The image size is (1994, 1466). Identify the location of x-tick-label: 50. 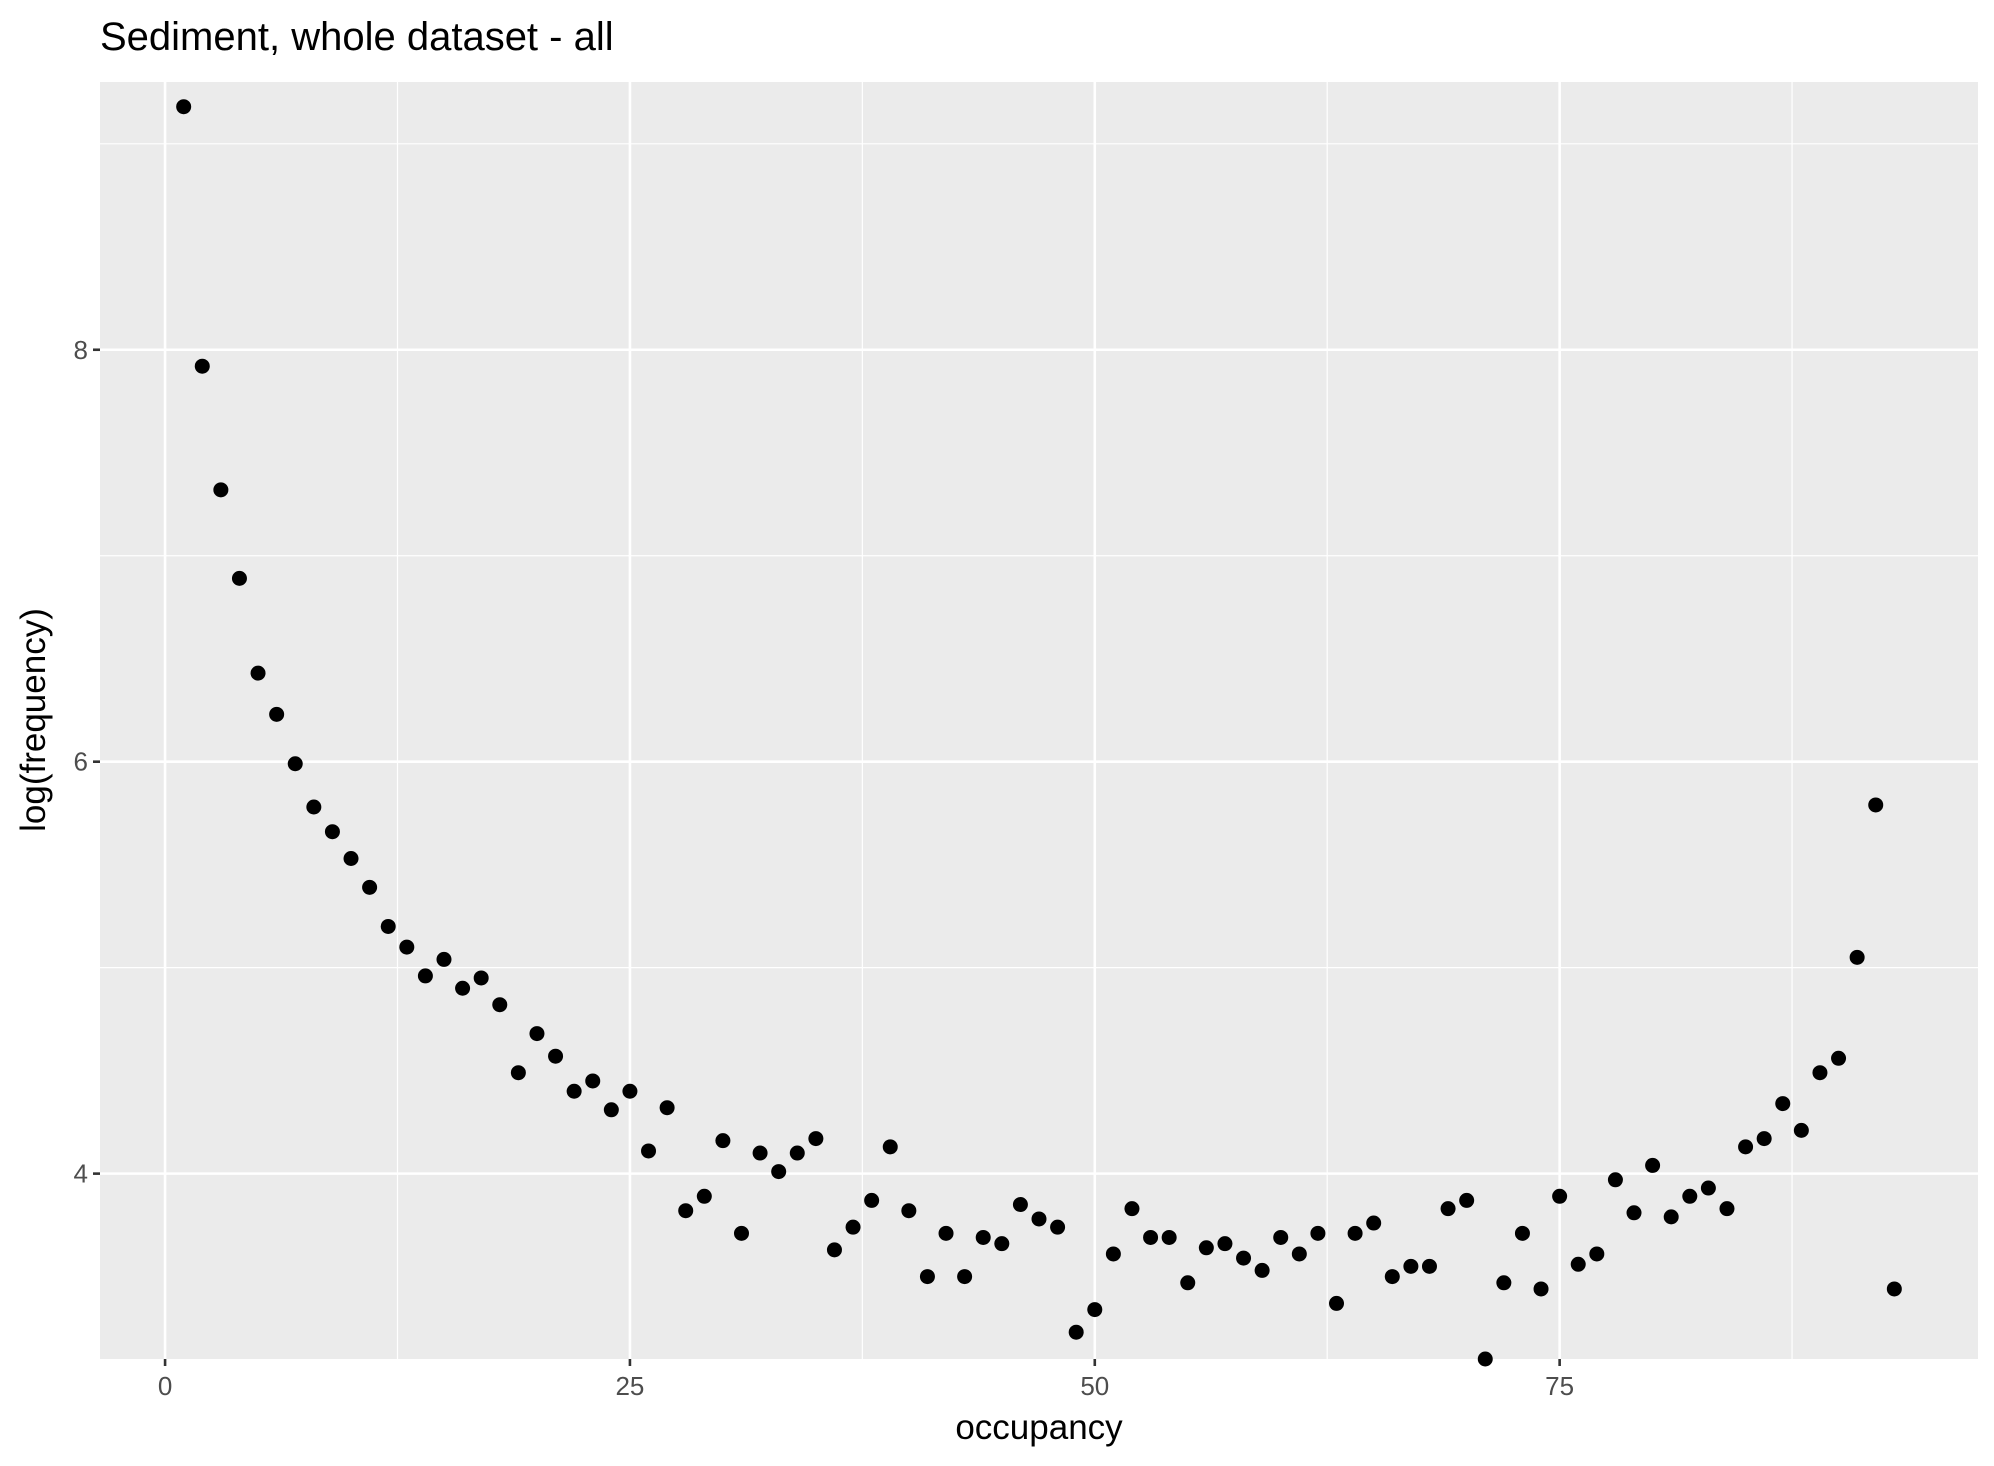
(1094, 1386).